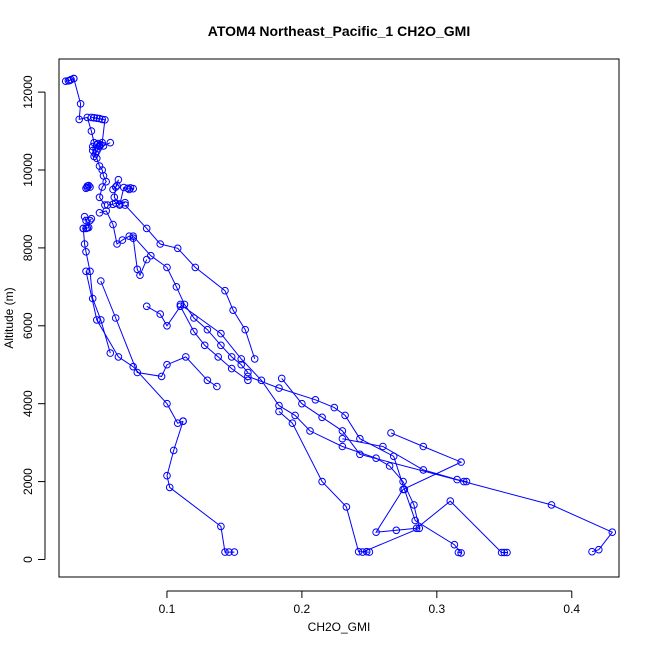  I want to click on y-tick-label: 8000, so click(28, 247).